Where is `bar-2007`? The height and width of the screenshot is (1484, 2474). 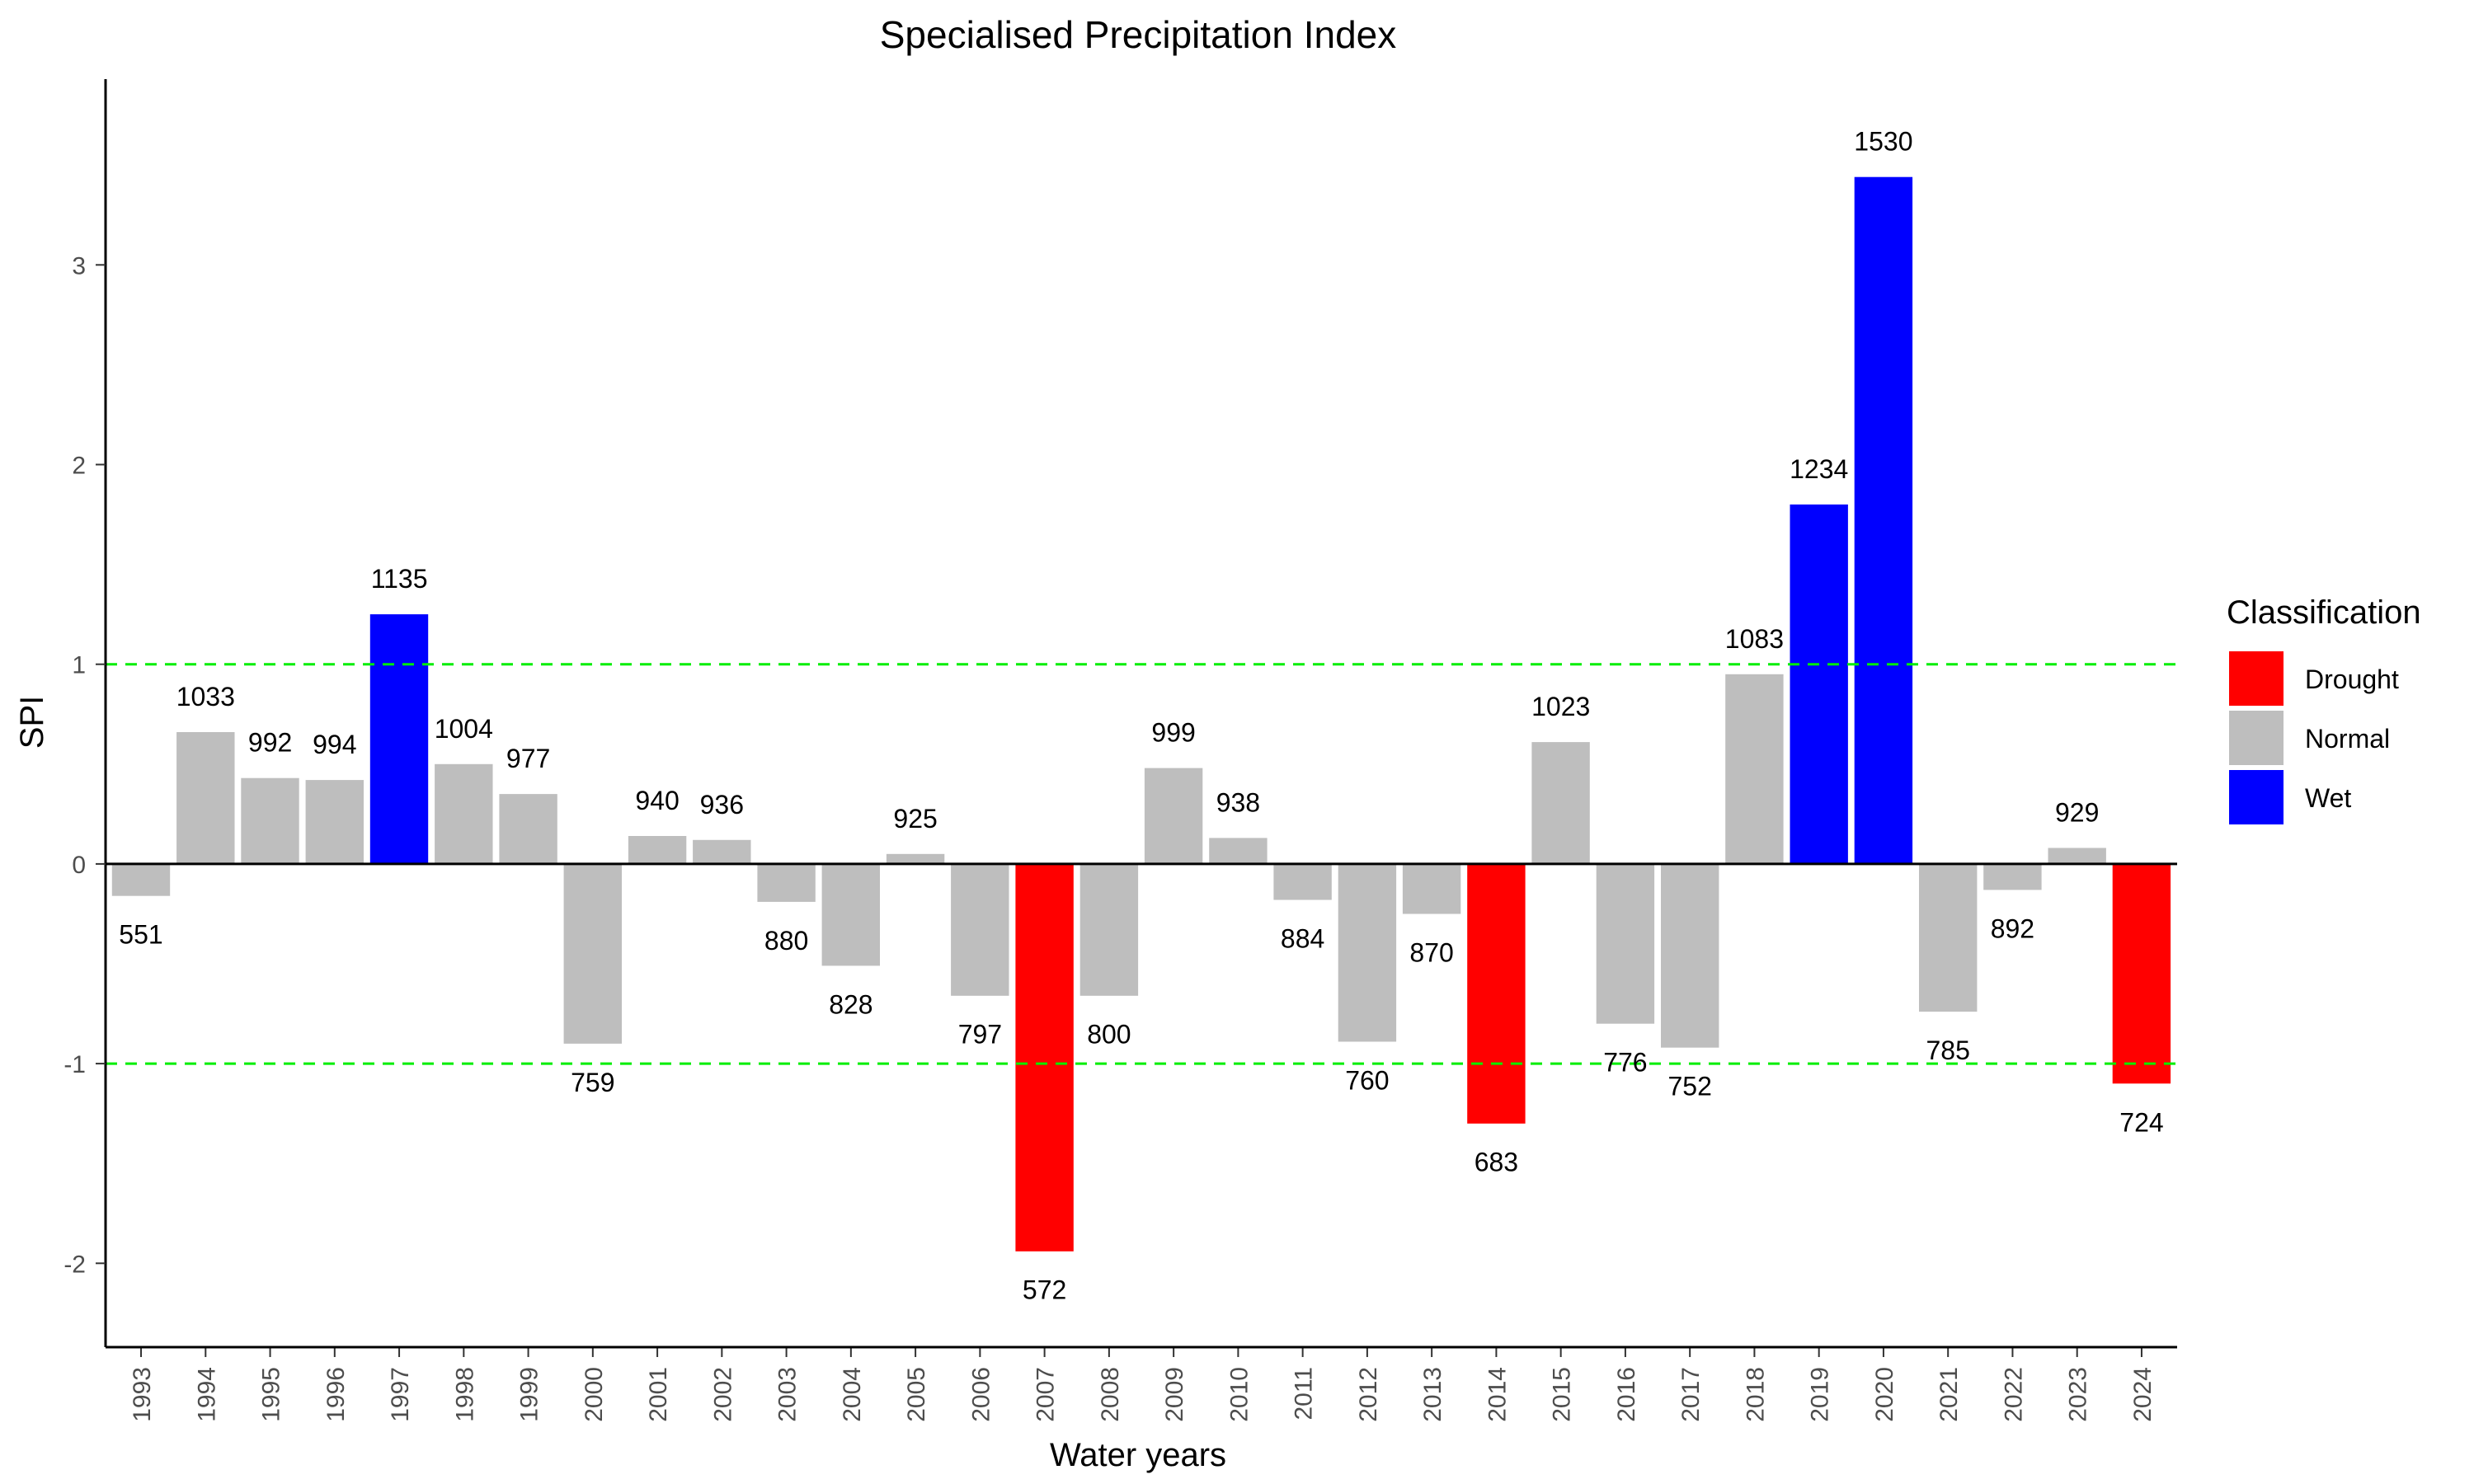
bar-2007 is located at coordinates (1044, 1057).